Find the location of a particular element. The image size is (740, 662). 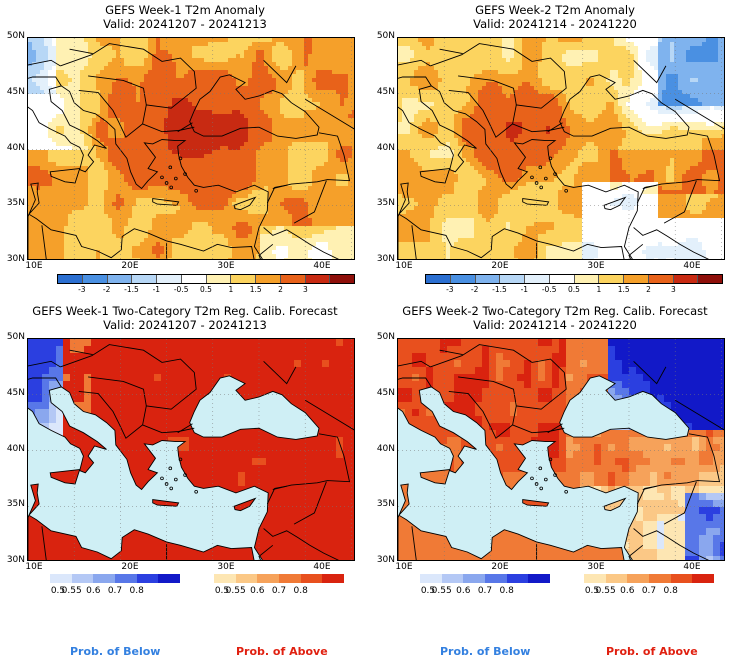

colorbar-tick-label: -0.5 is located at coordinates (181, 289).